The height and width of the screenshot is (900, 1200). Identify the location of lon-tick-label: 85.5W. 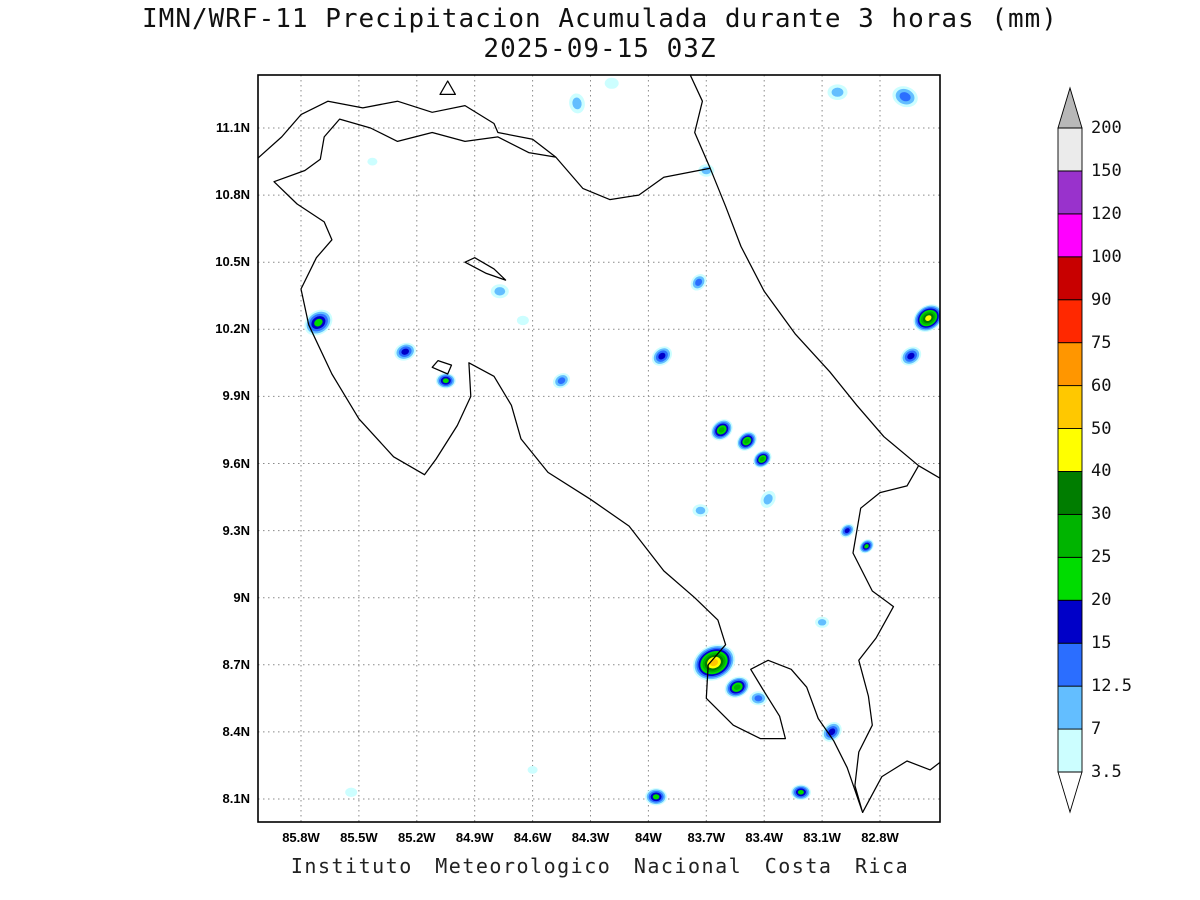
(359, 837).